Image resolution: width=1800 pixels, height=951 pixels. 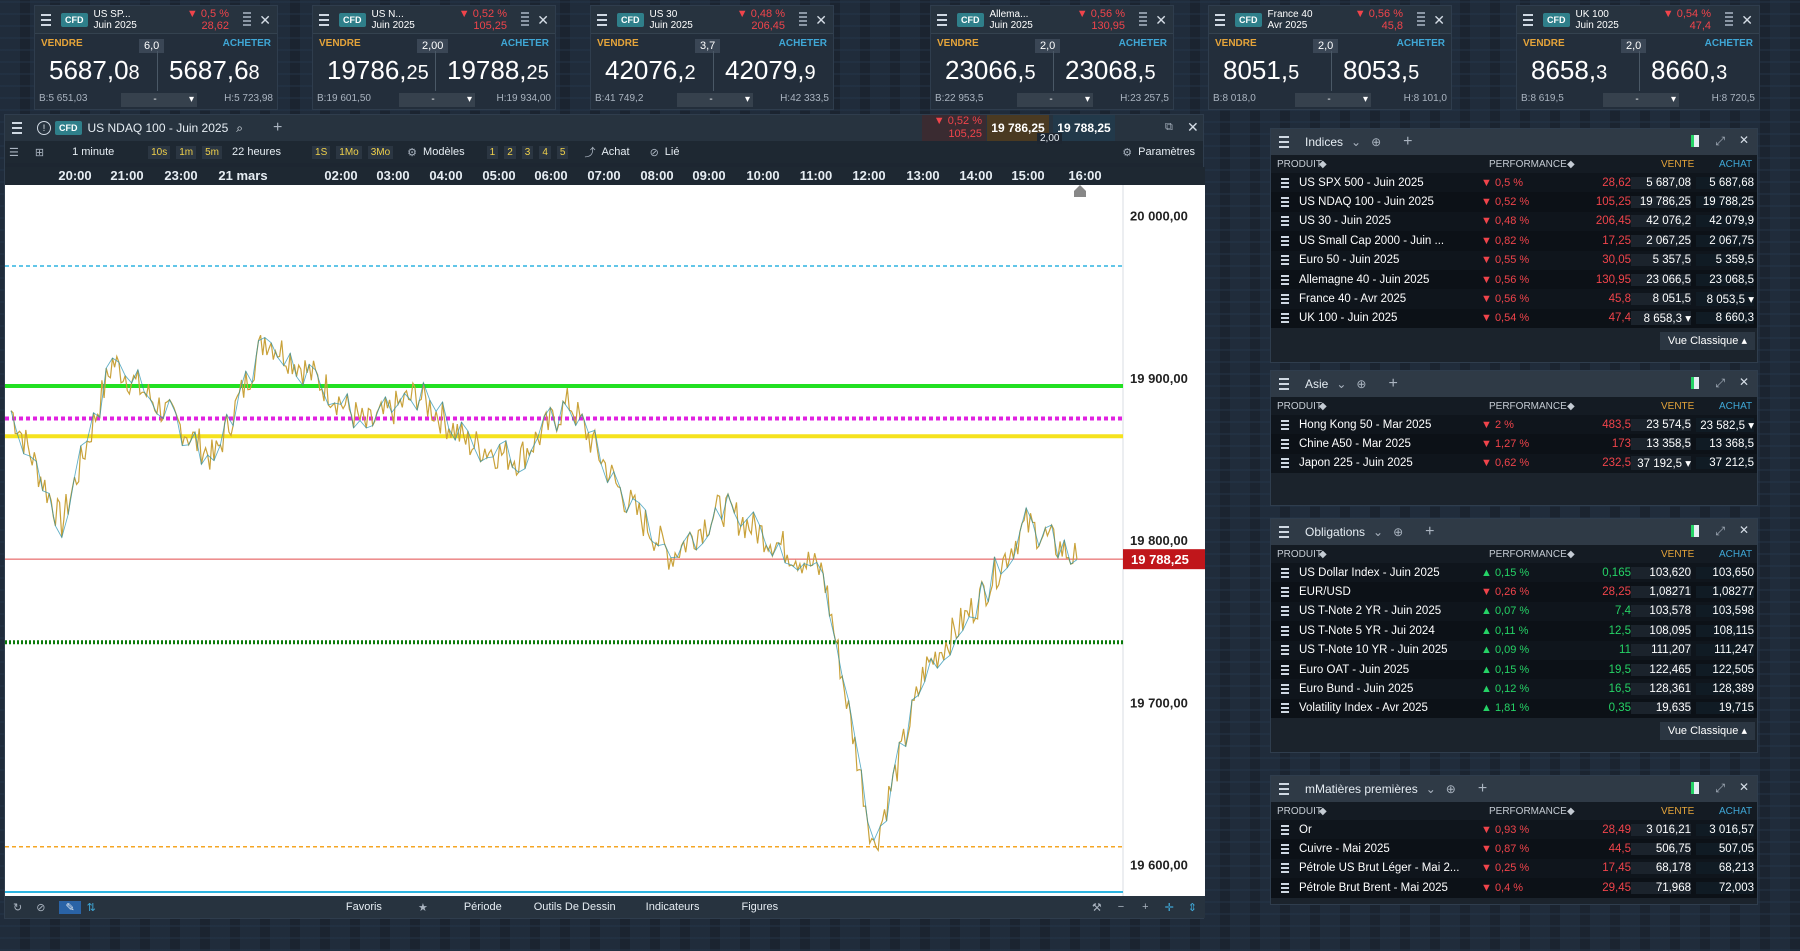 What do you see at coordinates (1169, 907) in the screenshot?
I see `crosshair-icon: ✛` at bounding box center [1169, 907].